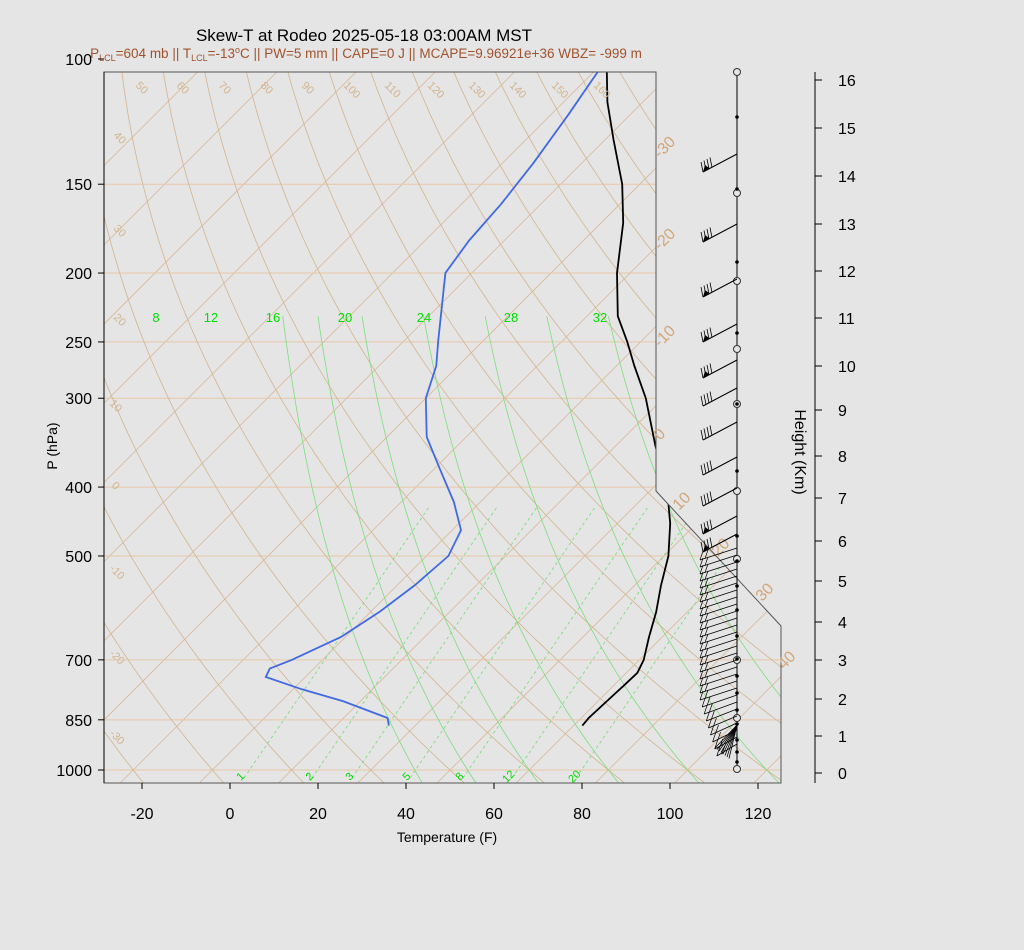  What do you see at coordinates (494, 814) in the screenshot?
I see `x-tick-label: 60` at bounding box center [494, 814].